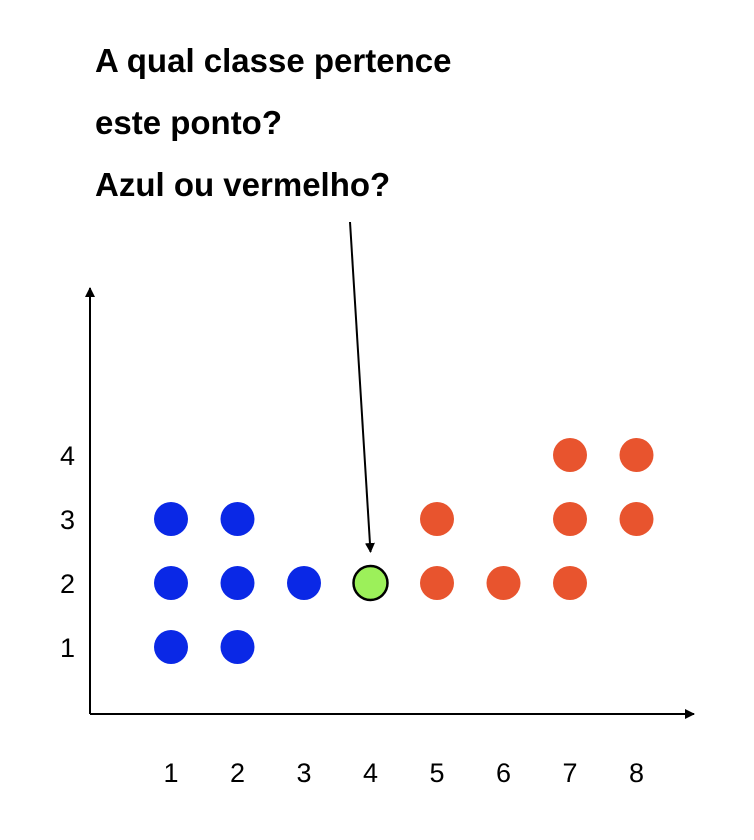 The width and height of the screenshot is (754, 840). I want to click on y-tick-label: 4, so click(67, 456).